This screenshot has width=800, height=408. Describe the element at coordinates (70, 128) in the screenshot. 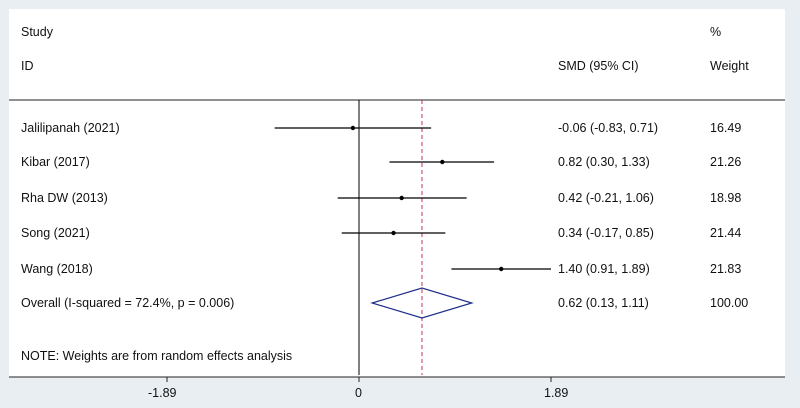

I see `study-label-1: Jalilipanah (2021)` at that location.